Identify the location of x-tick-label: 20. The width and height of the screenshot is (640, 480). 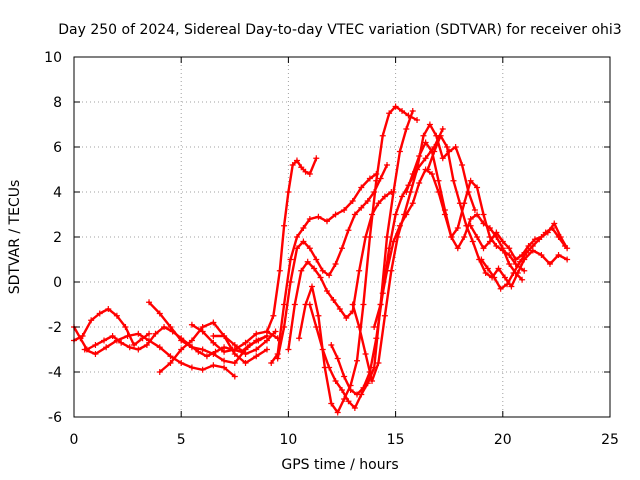
(503, 440).